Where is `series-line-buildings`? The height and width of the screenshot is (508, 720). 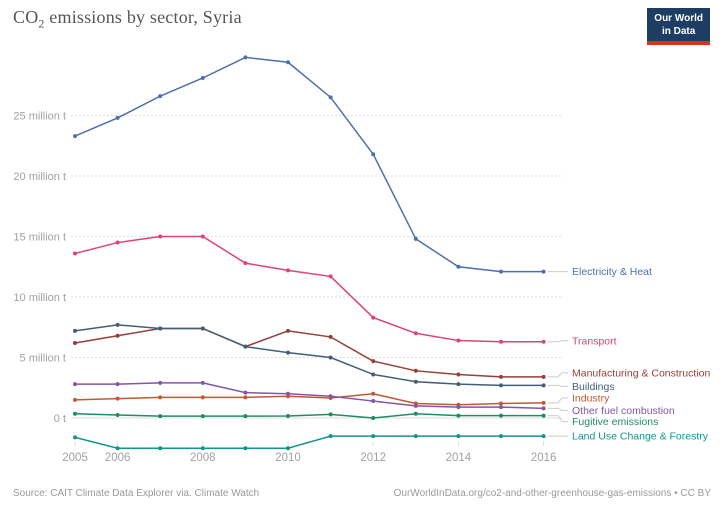
series-line-buildings is located at coordinates (309, 355).